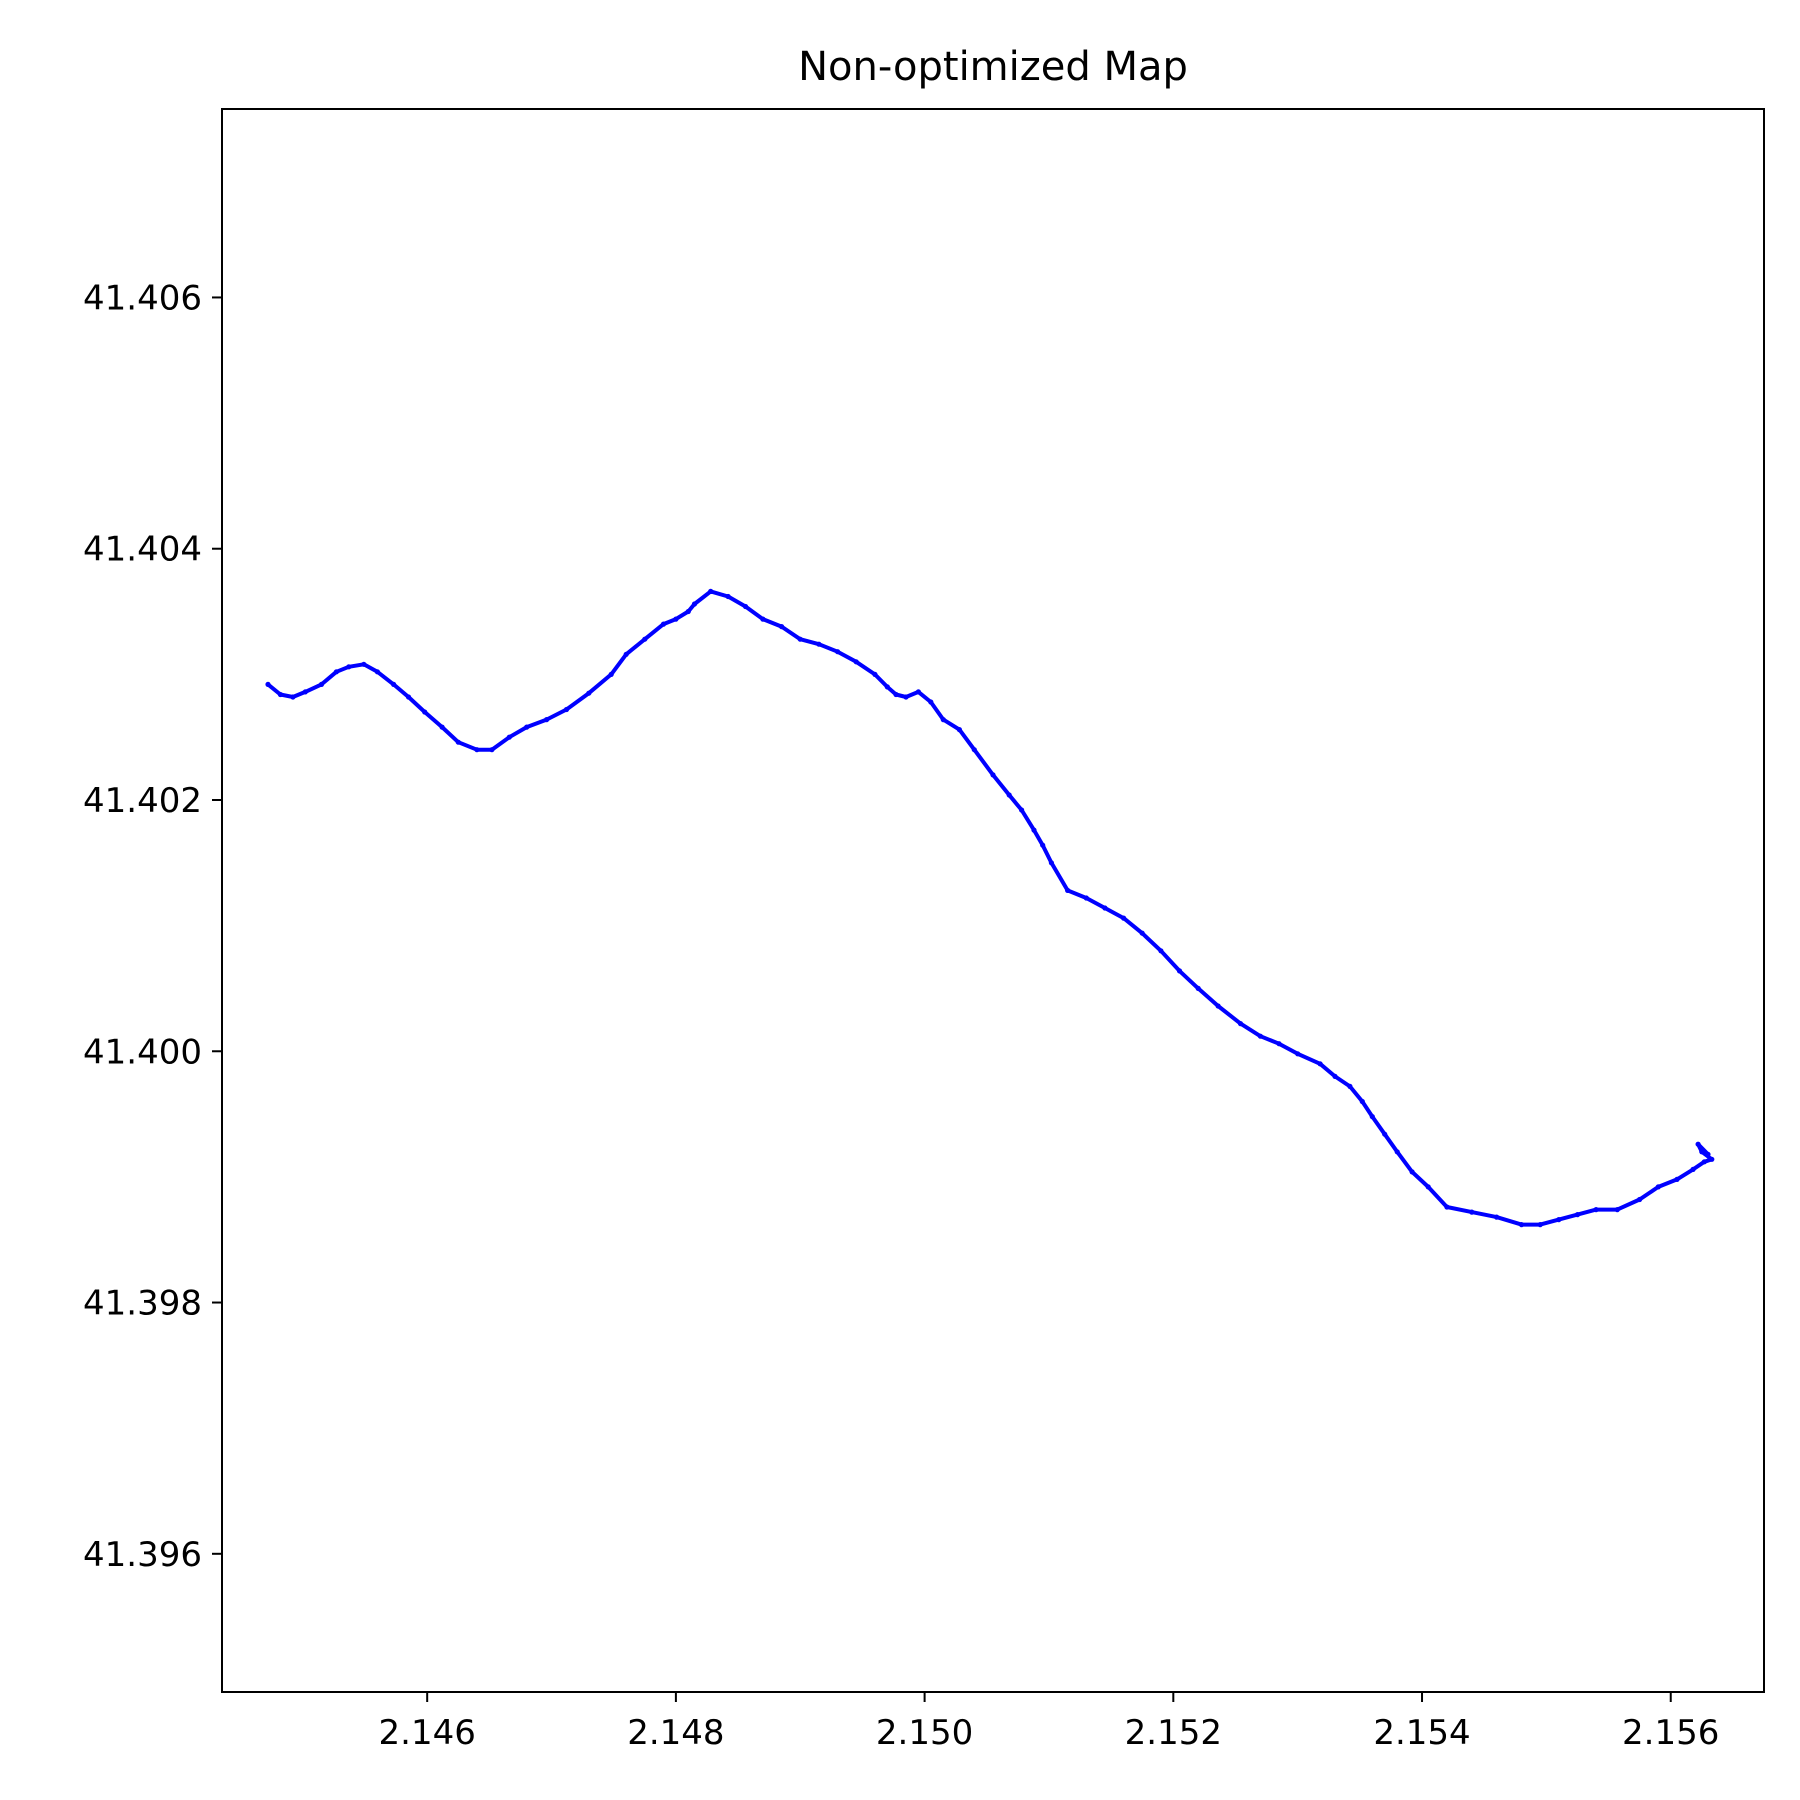 The height and width of the screenshot is (1800, 1800). What do you see at coordinates (1421, 1733) in the screenshot?
I see `x-tick-label: 2.154` at bounding box center [1421, 1733].